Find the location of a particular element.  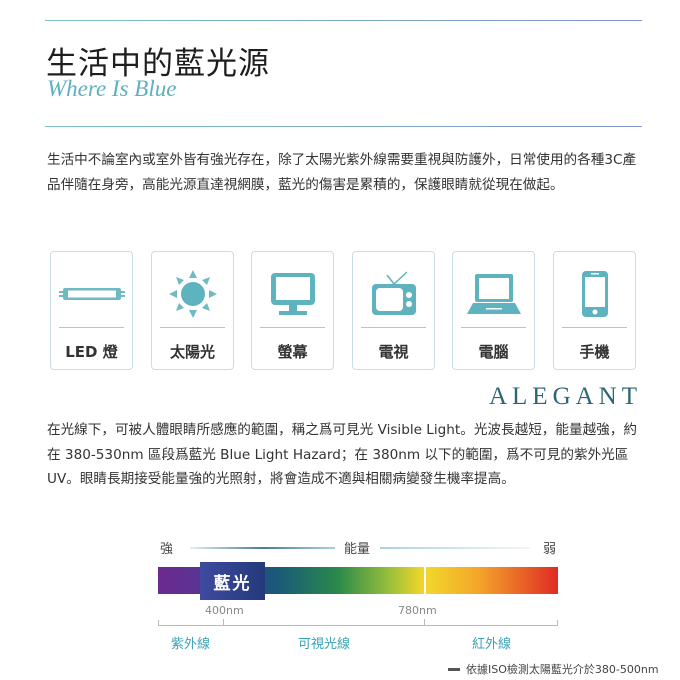

phone-icon is located at coordinates (594, 294).